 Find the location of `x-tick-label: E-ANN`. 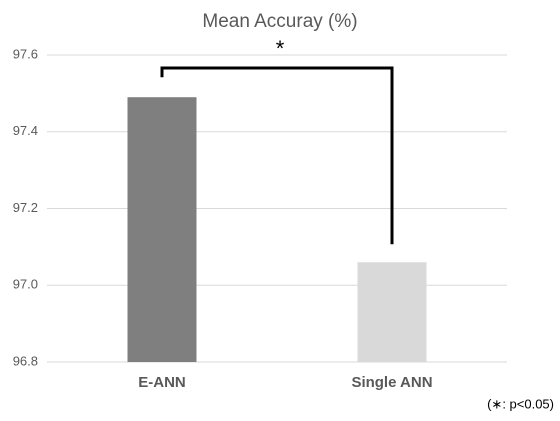

x-tick-label: E-ANN is located at coordinates (162, 382).